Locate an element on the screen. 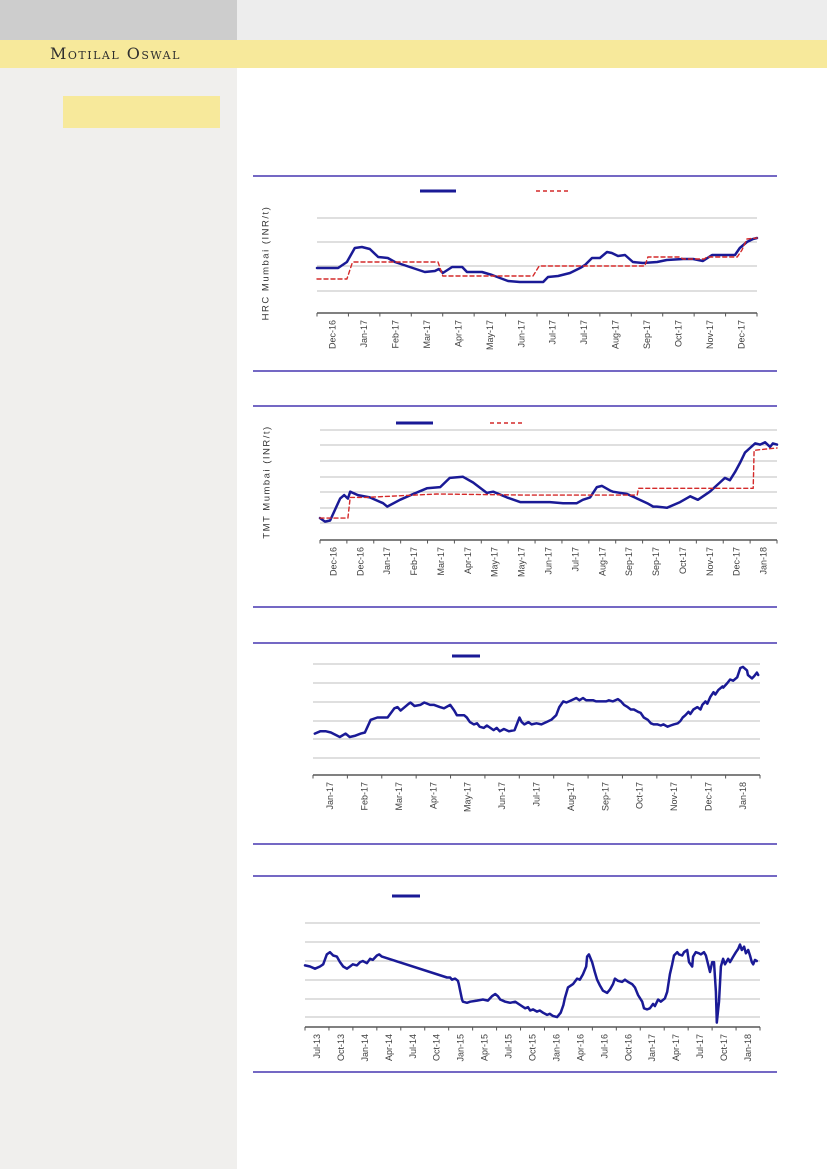 The width and height of the screenshot is (827, 1169). x-tick-label: Apr-16 is located at coordinates (580, 1047).